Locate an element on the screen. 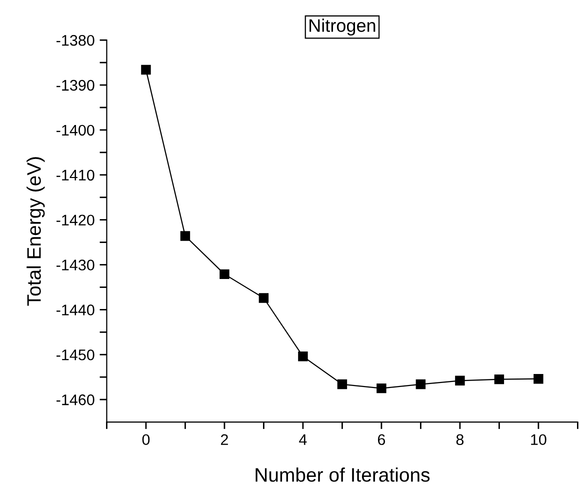 The height and width of the screenshot is (489, 580). y-tick-label: -1410 is located at coordinates (75, 175).